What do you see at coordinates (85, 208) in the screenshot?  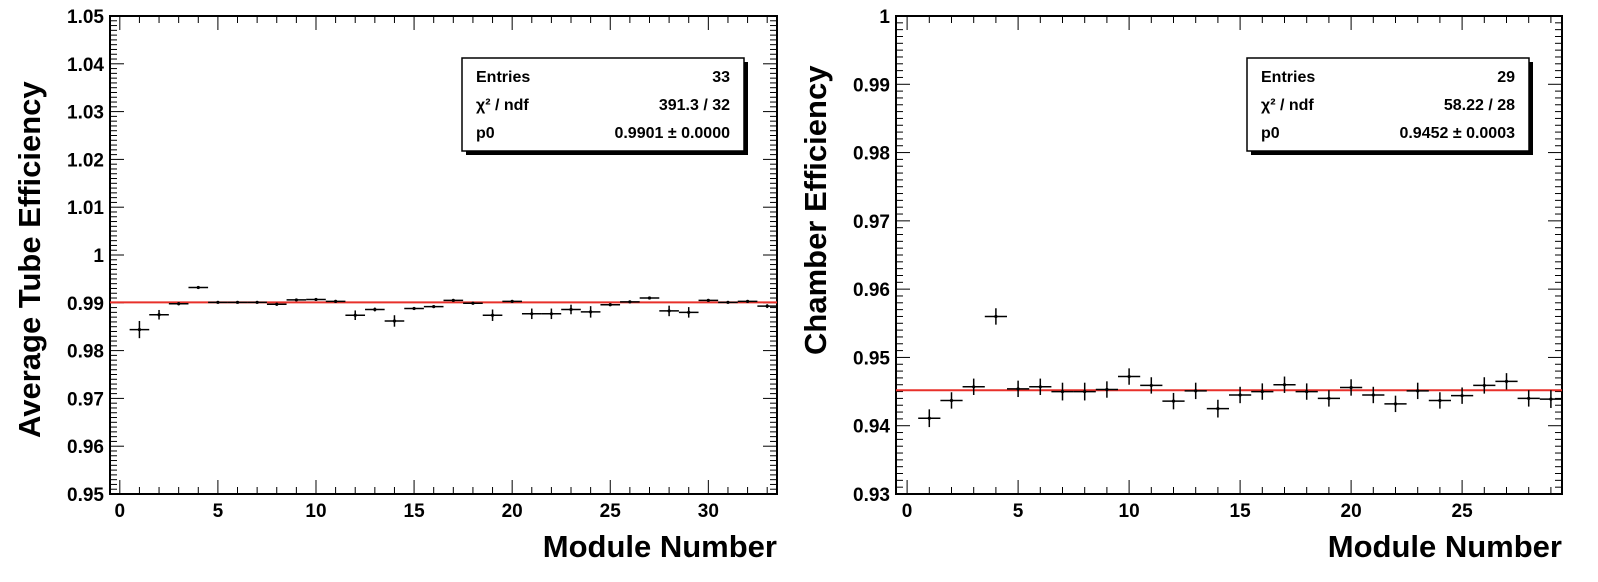 I see `y-tick-label: 1.01` at bounding box center [85, 208].